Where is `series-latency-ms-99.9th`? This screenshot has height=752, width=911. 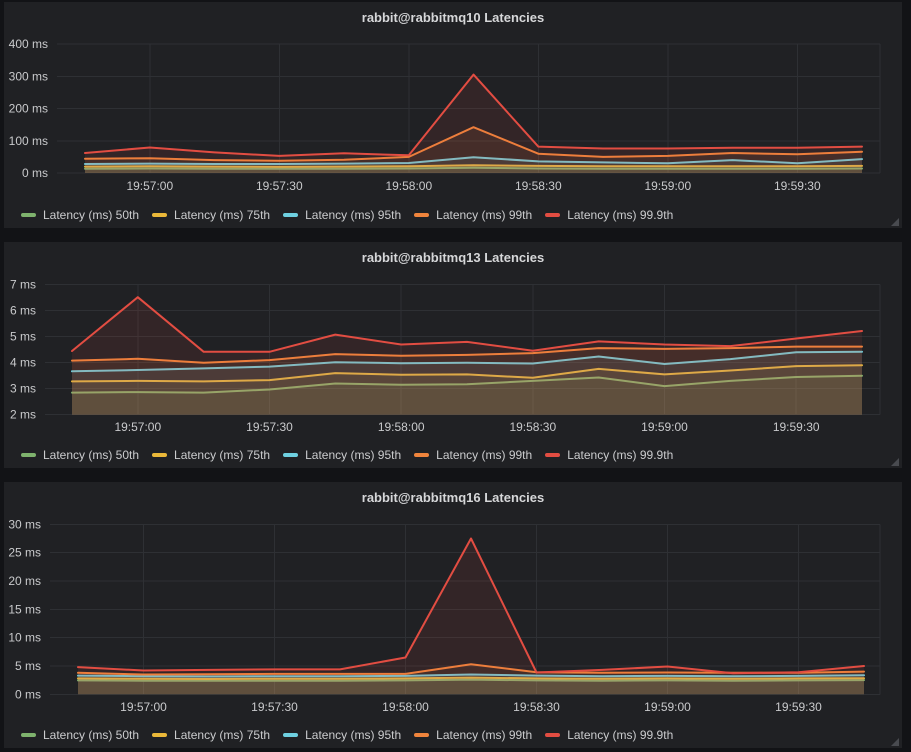
series-latency-ms-99.9th is located at coordinates (473, 123).